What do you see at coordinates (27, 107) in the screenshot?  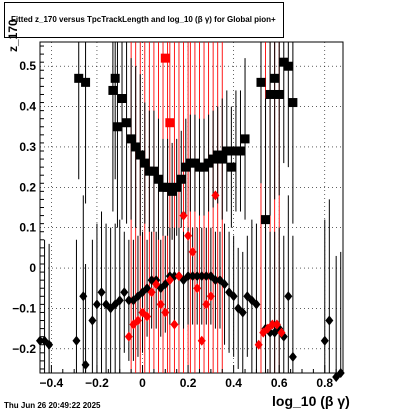 I see `y-tick-label: 0.4` at bounding box center [27, 107].